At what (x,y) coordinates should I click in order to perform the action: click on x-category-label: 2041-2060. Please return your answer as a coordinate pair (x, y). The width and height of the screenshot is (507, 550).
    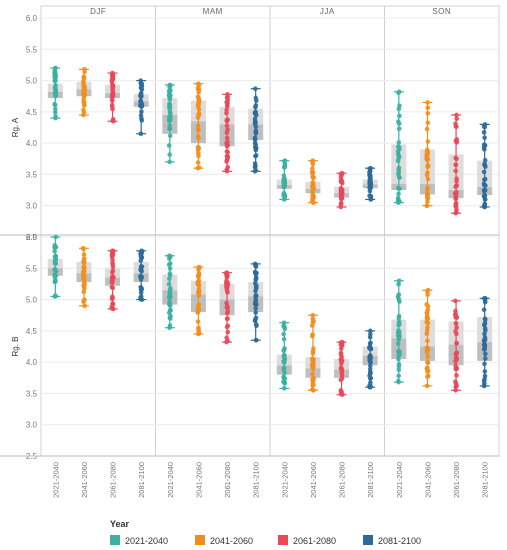
    Looking at the image, I should click on (84, 480).